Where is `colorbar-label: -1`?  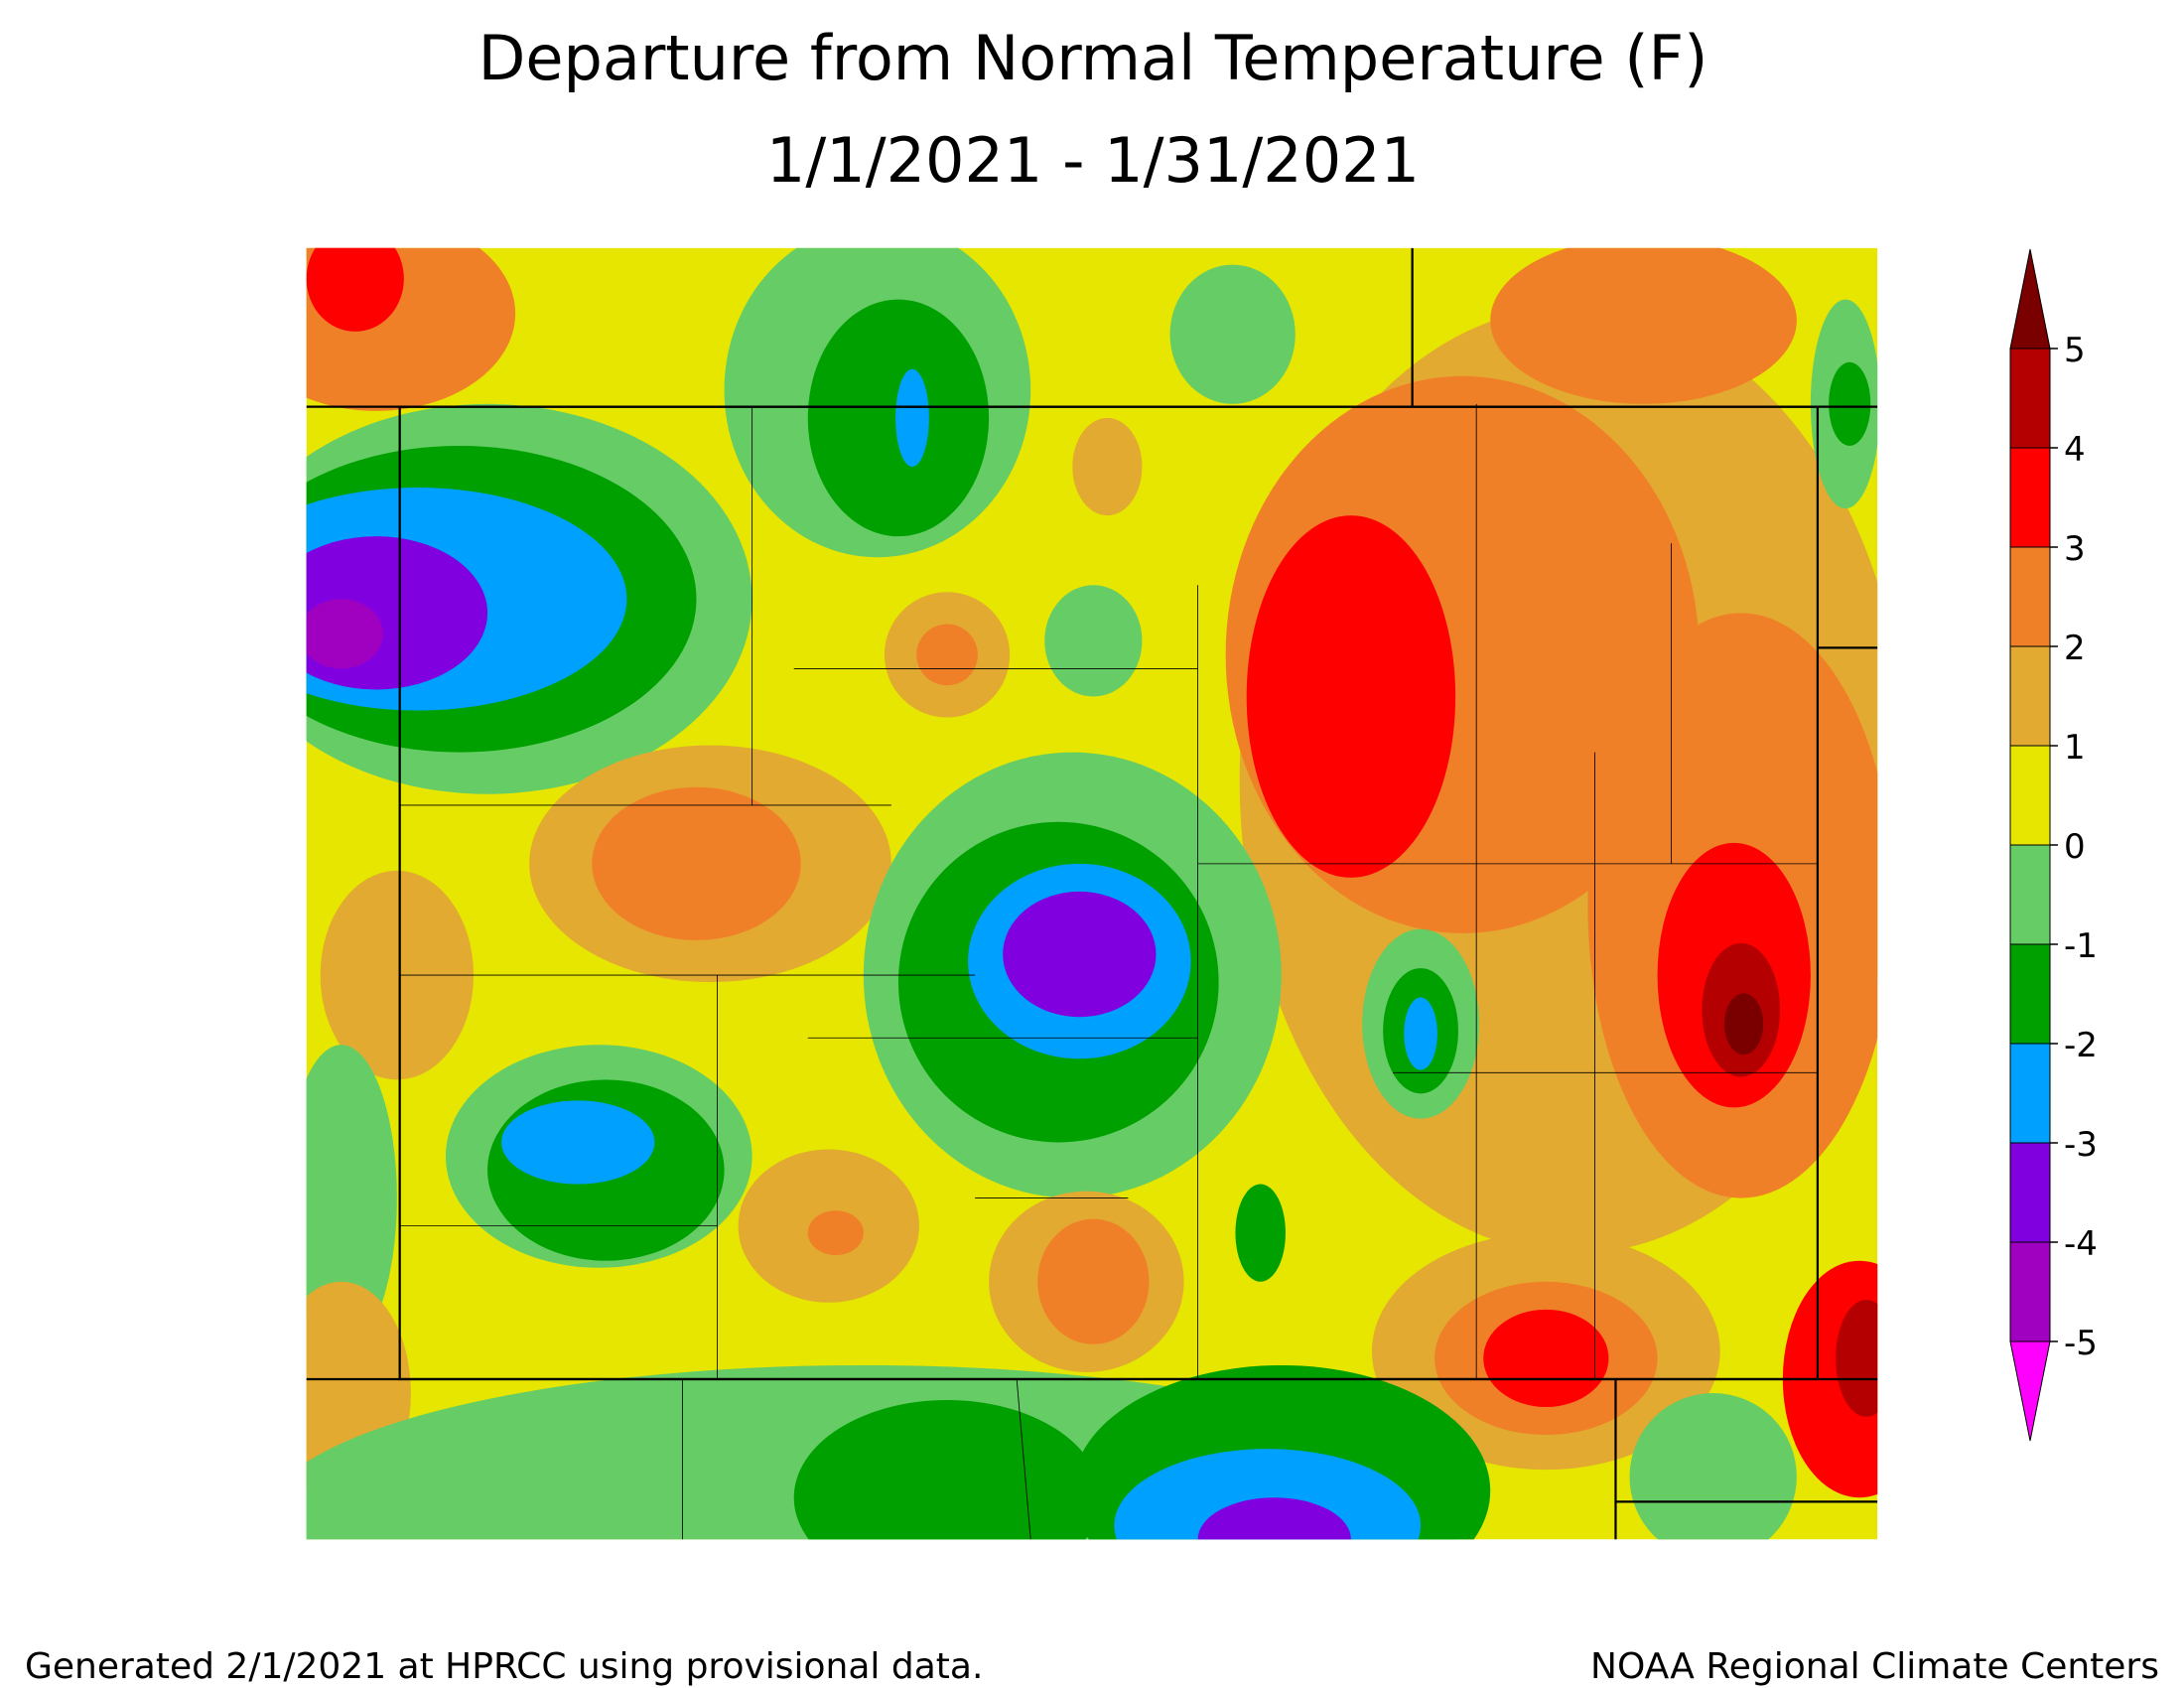 colorbar-label: -1 is located at coordinates (2081, 946).